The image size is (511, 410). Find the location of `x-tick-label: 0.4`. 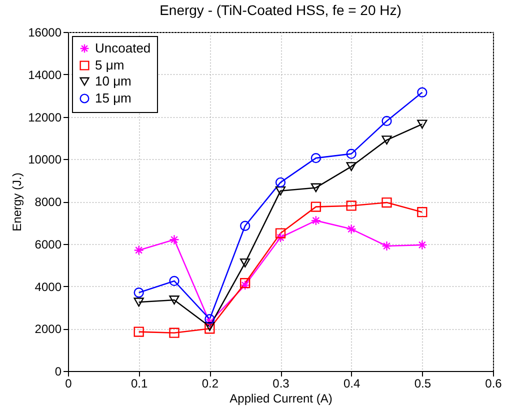

x-tick-label: 0.4 is located at coordinates (351, 383).